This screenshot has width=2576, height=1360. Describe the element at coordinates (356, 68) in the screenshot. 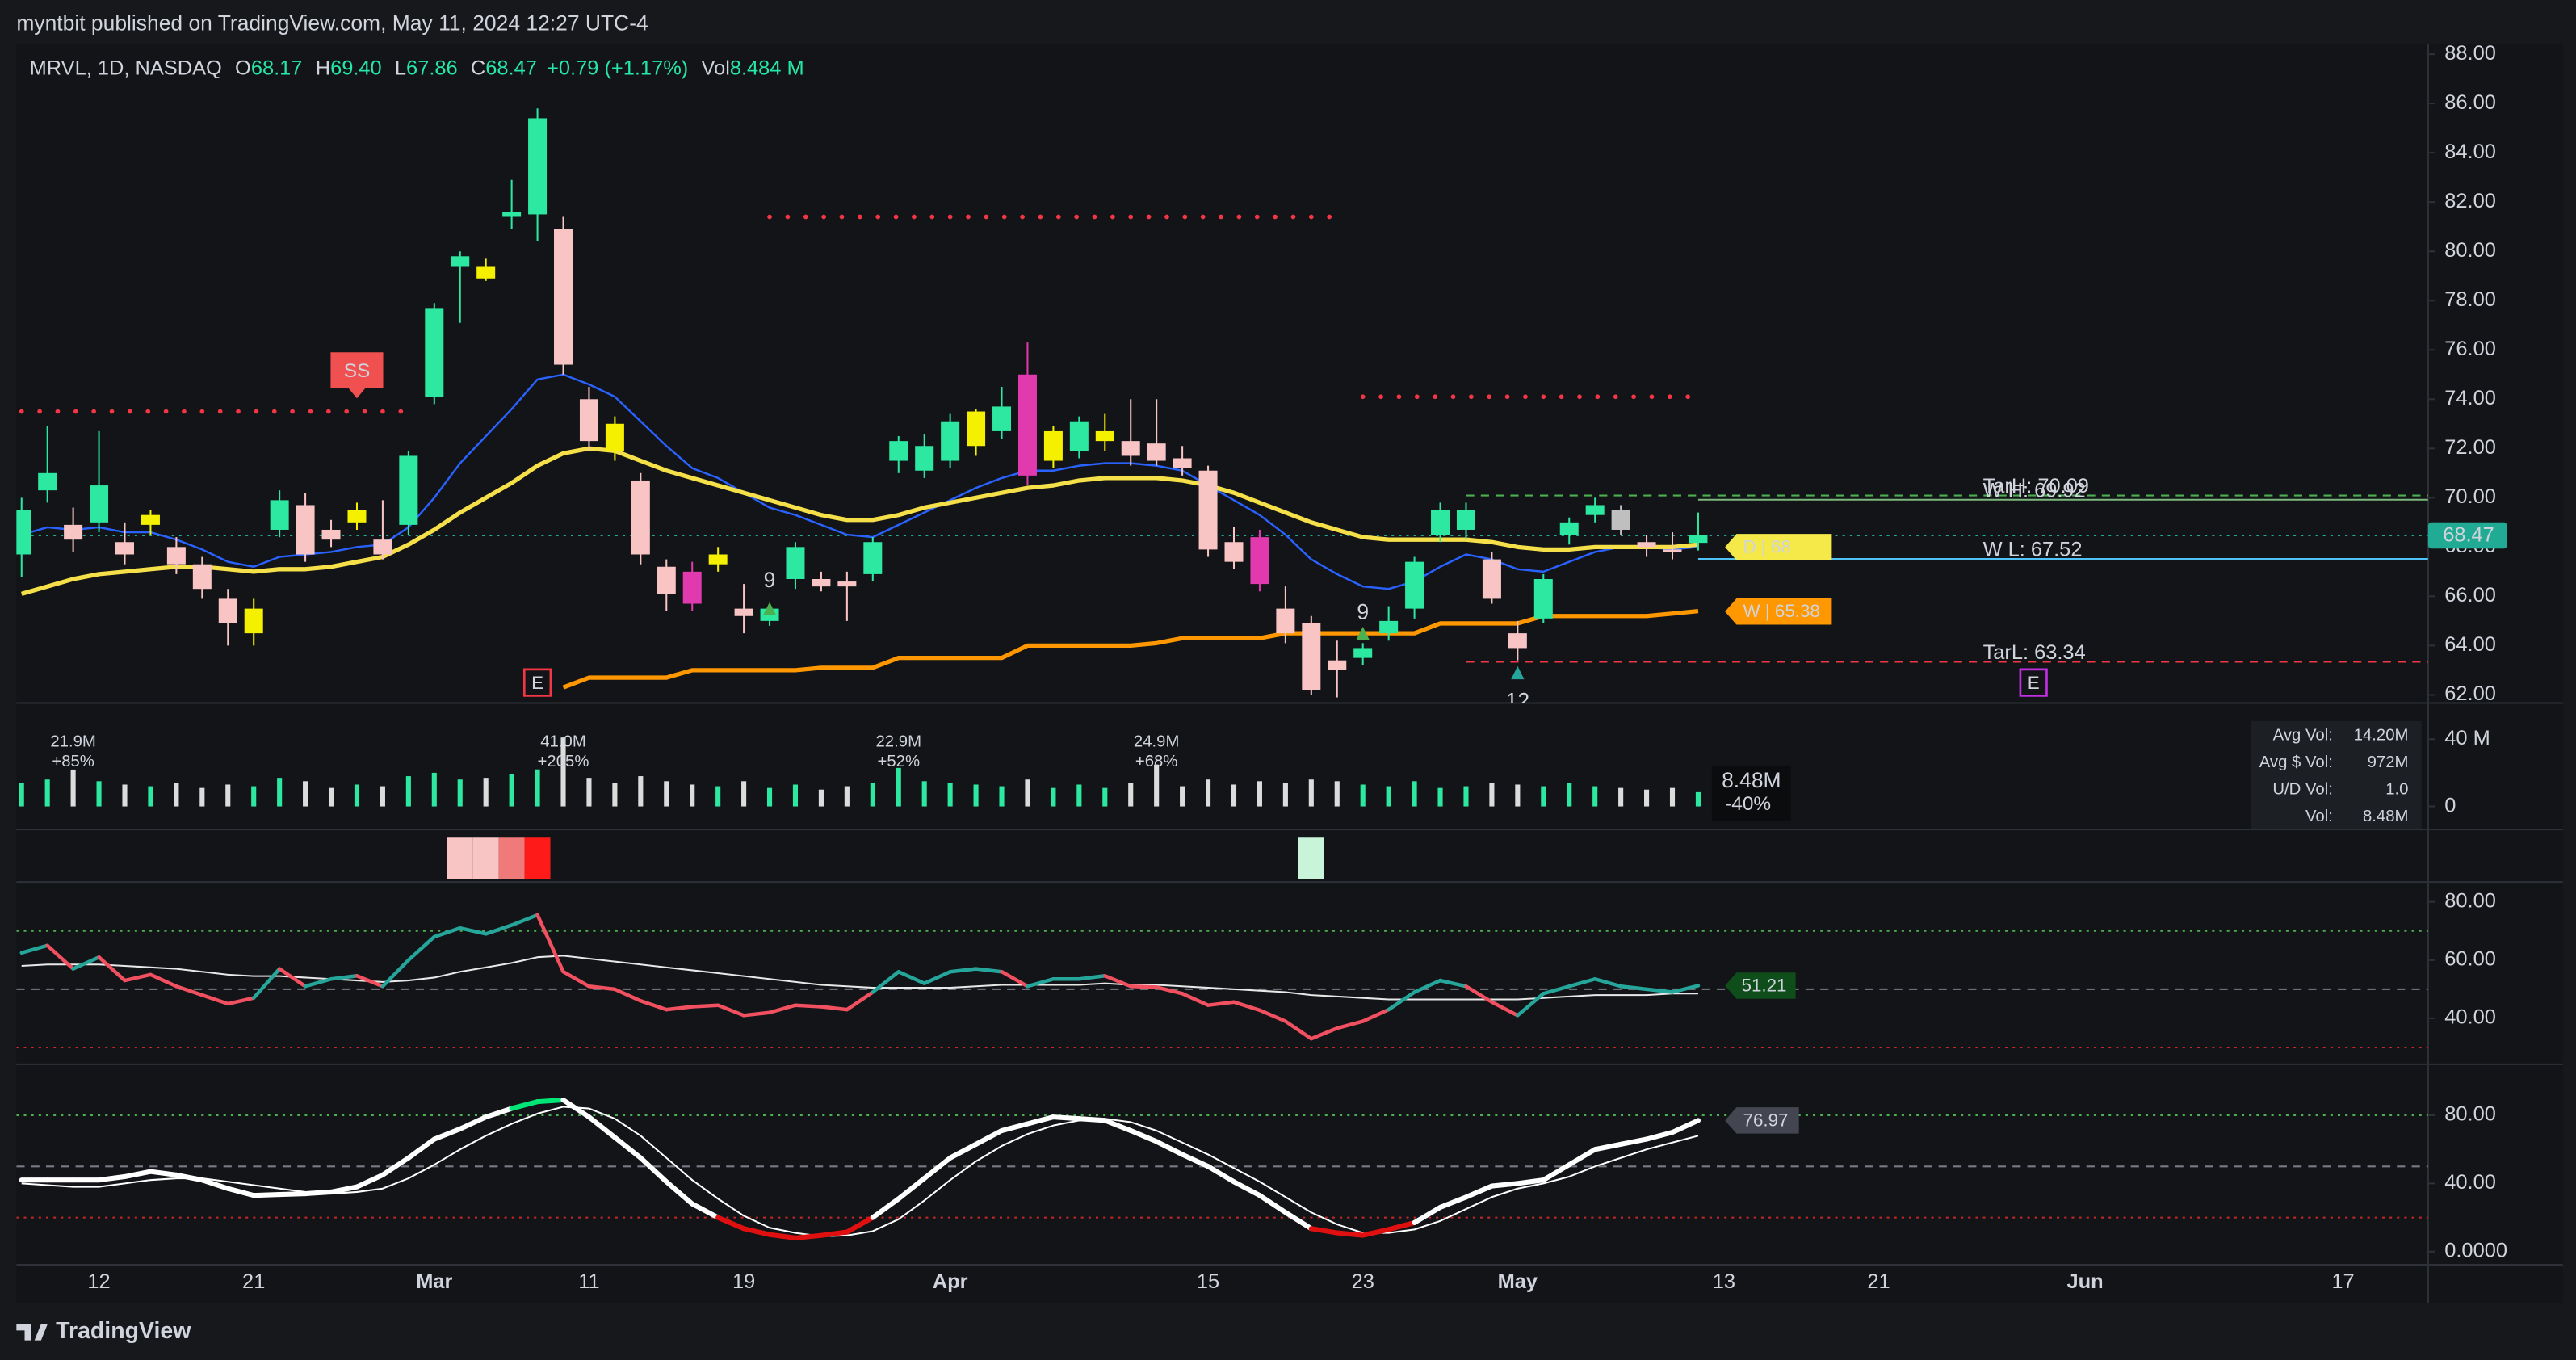

I see `legend-value: 69.40` at that location.